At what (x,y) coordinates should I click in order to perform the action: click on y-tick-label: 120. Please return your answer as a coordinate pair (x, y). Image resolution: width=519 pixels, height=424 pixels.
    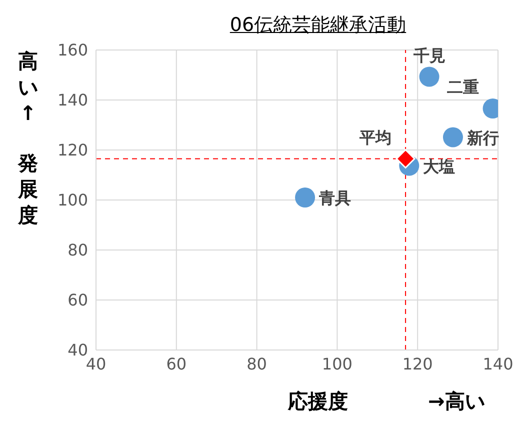
    Looking at the image, I should click on (72, 150).